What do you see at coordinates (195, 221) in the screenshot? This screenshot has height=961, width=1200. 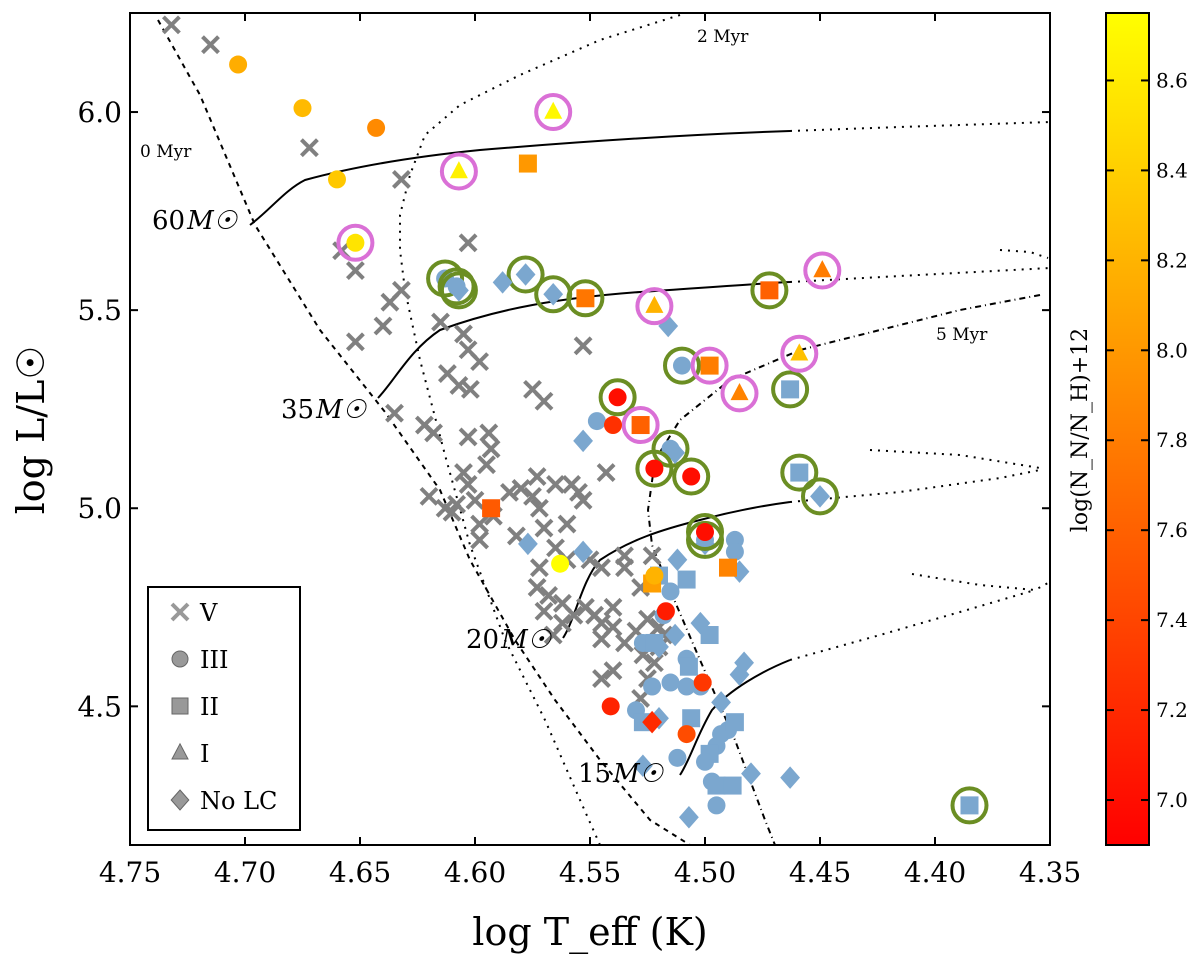 I see `track-label-60: 60M☉` at bounding box center [195, 221].